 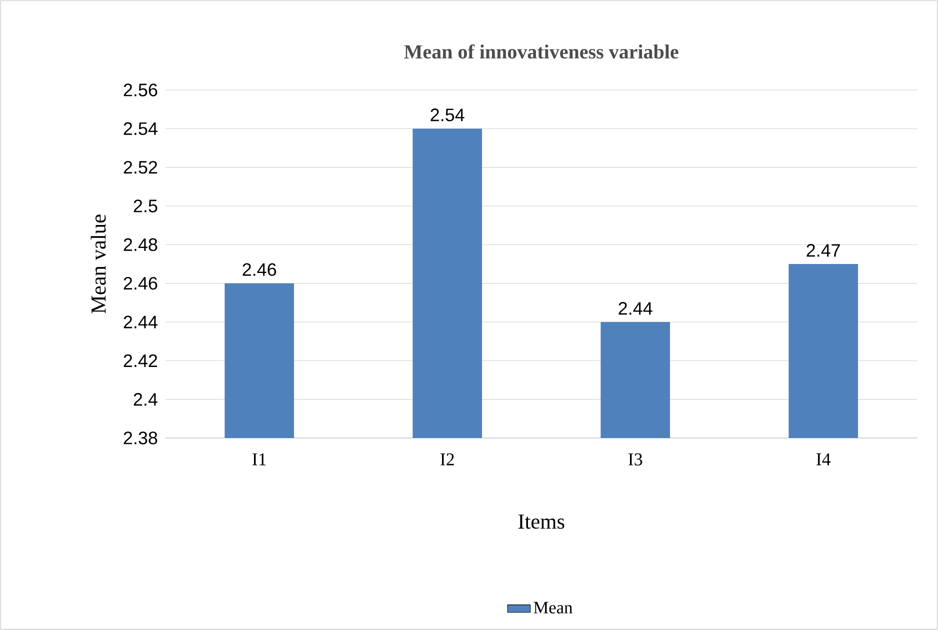 I want to click on y-tick-label: 2.48, so click(x=141, y=245).